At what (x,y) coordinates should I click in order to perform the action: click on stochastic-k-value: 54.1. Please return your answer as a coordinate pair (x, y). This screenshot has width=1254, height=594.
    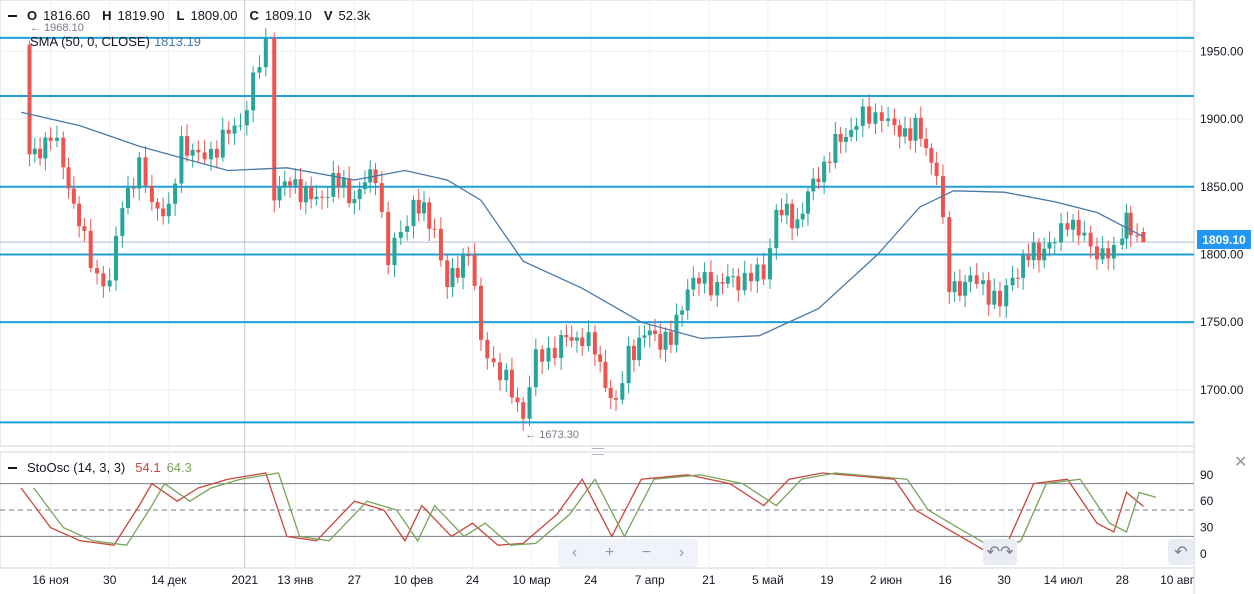
    Looking at the image, I should click on (148, 467).